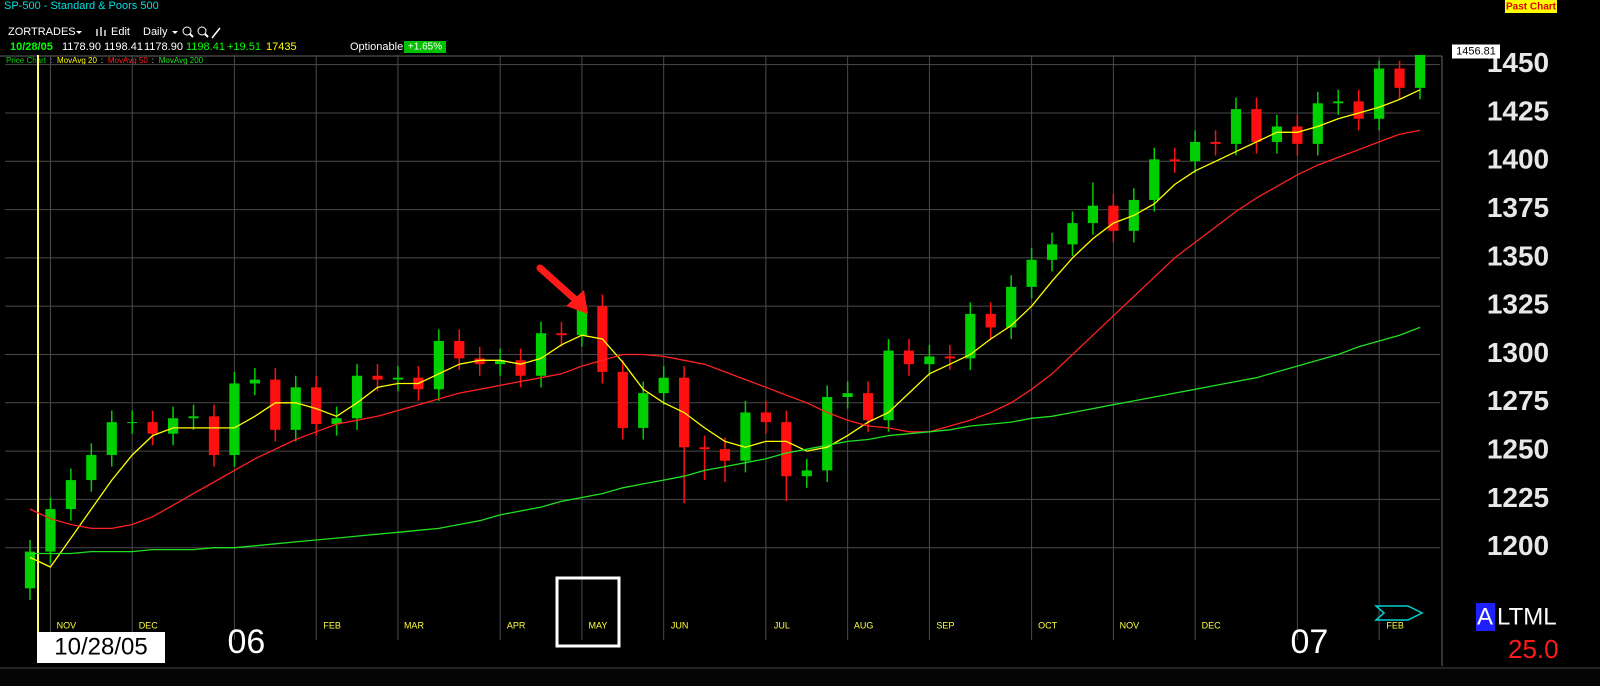  I want to click on pct-change: +1.65%, so click(425, 47).